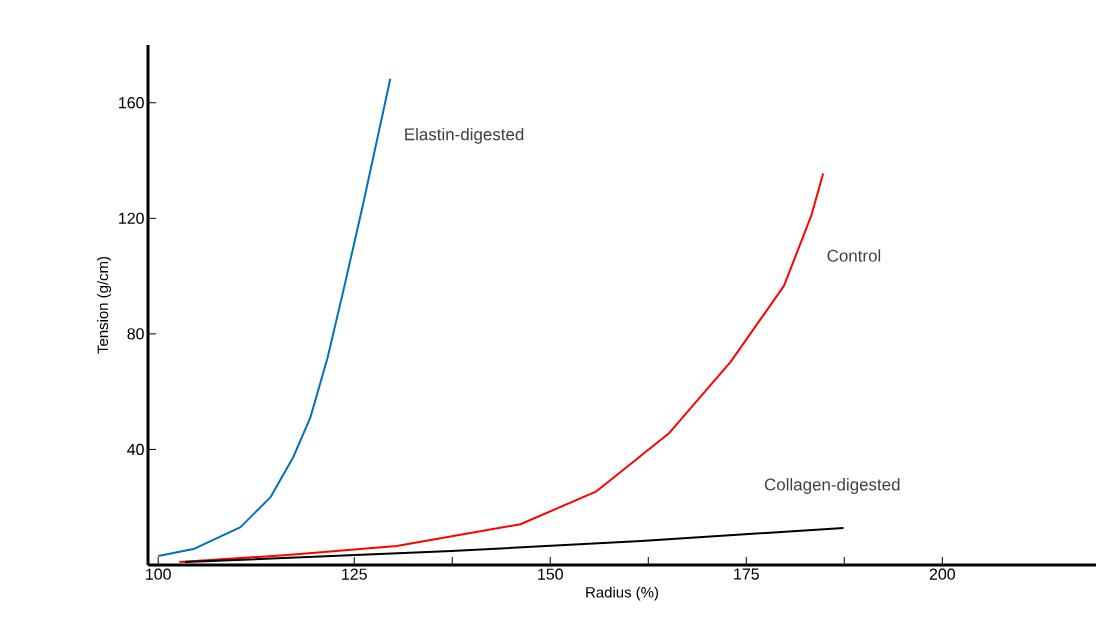 This screenshot has height=639, width=1096. What do you see at coordinates (131, 218) in the screenshot?
I see `y-tick-label: 120` at bounding box center [131, 218].